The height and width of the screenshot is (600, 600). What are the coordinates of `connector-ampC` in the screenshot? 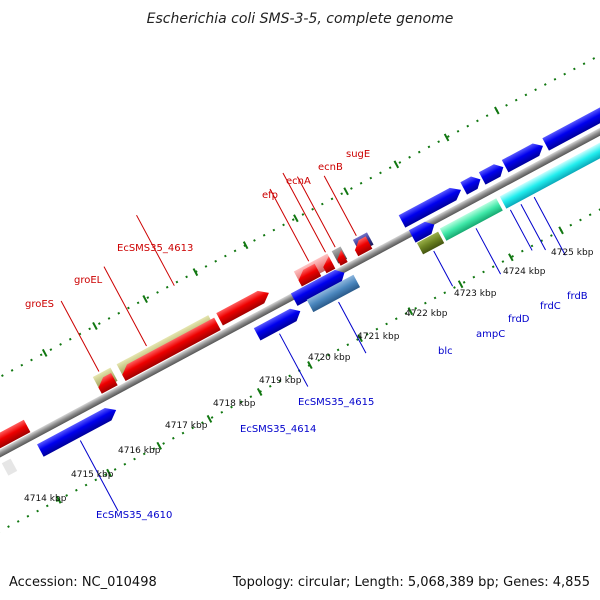 It's located at (488, 251).